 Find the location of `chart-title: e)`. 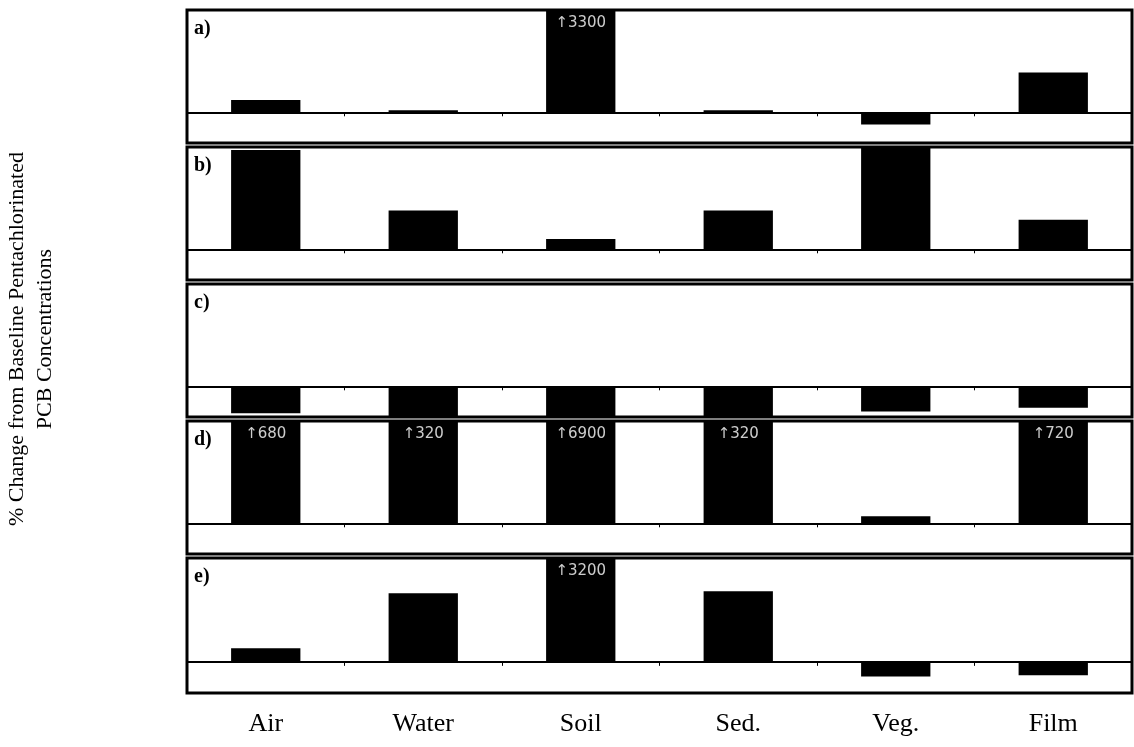

chart-title: e) is located at coordinates (202, 575).